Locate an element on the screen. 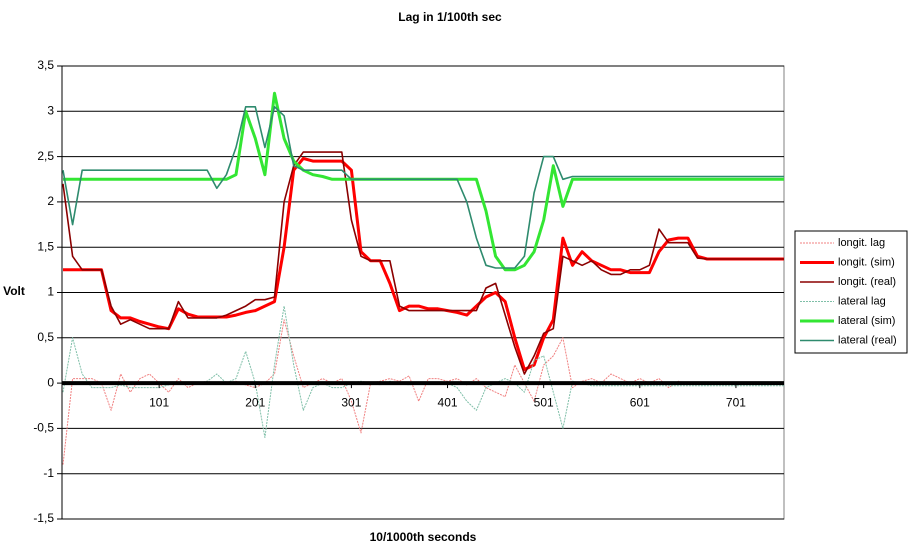  y-tick-label: 3,5 is located at coordinates (45, 65).